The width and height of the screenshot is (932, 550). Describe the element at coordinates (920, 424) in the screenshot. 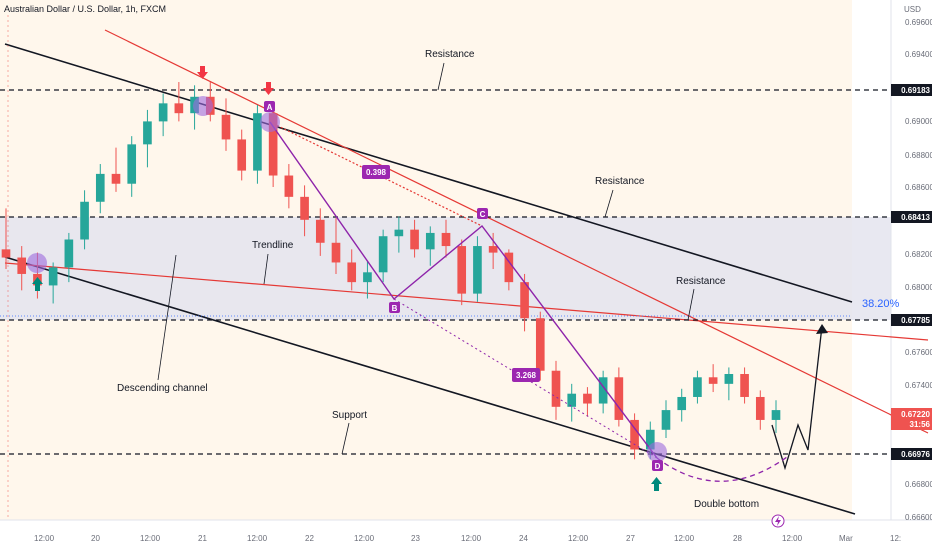

I see `current-price-timer: 31:56` at that location.